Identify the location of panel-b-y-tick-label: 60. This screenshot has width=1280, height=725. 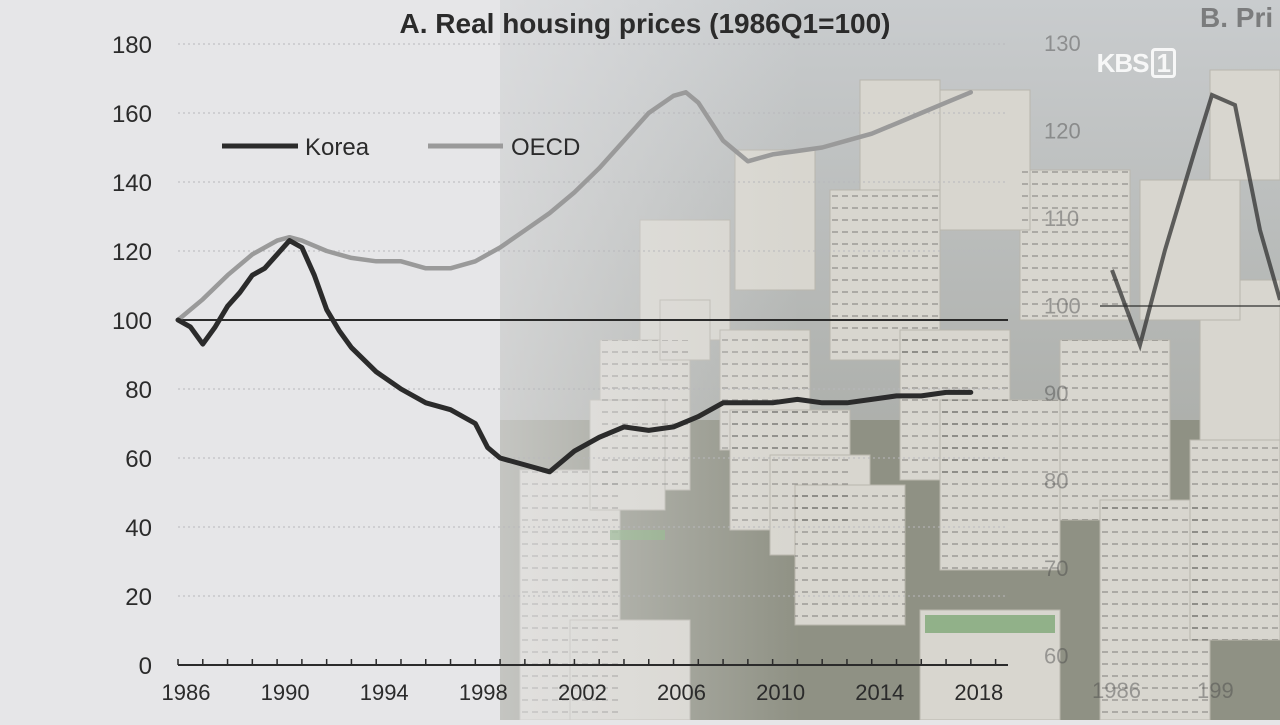
(1056, 656).